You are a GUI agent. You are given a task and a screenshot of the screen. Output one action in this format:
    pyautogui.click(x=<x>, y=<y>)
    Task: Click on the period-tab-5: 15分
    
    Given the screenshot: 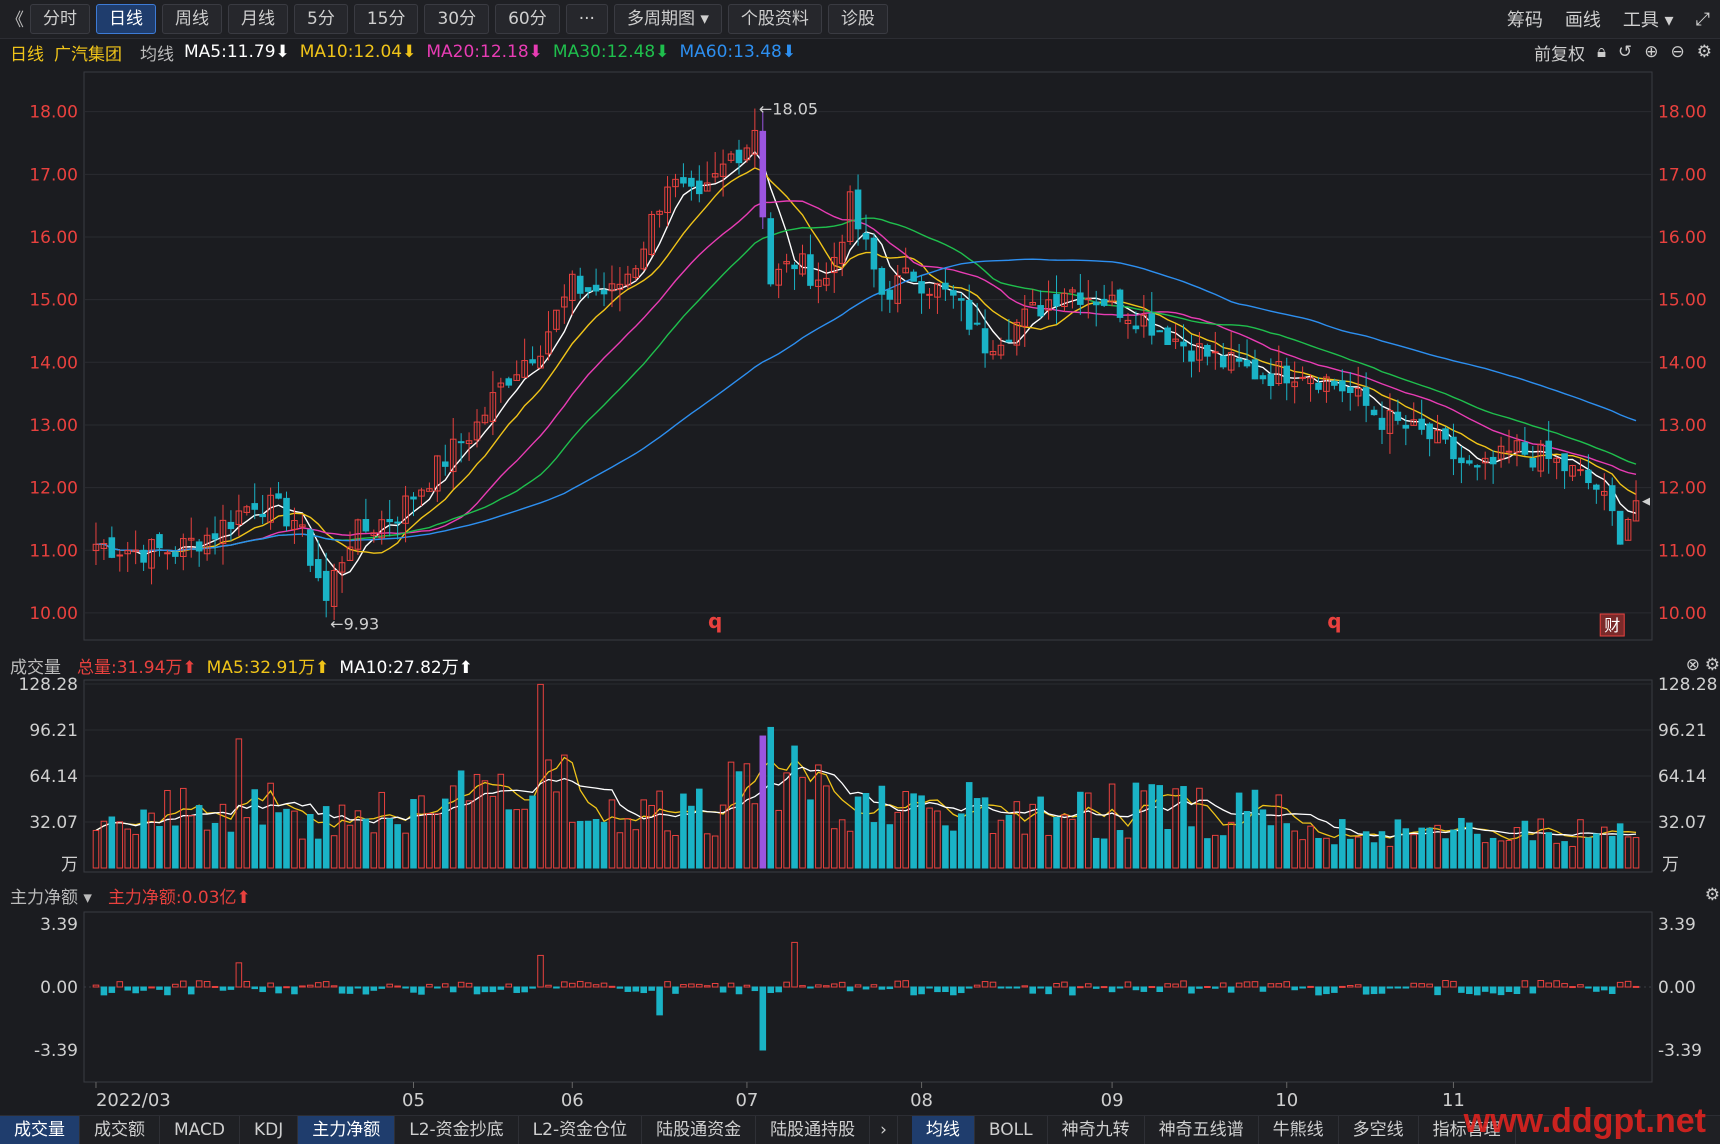 What is the action you would take?
    pyautogui.click(x=386, y=19)
    